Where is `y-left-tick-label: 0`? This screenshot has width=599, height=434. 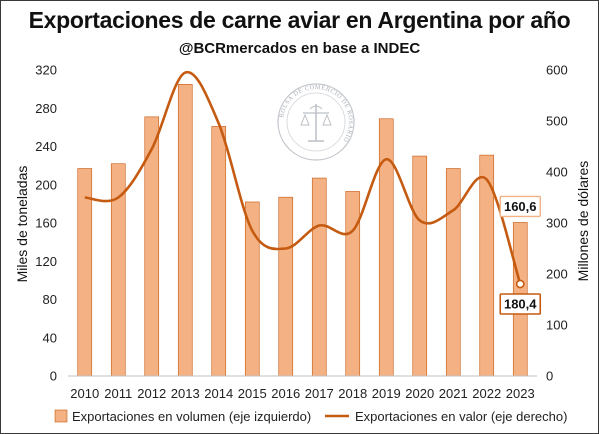 y-left-tick-label: 0 is located at coordinates (53, 376).